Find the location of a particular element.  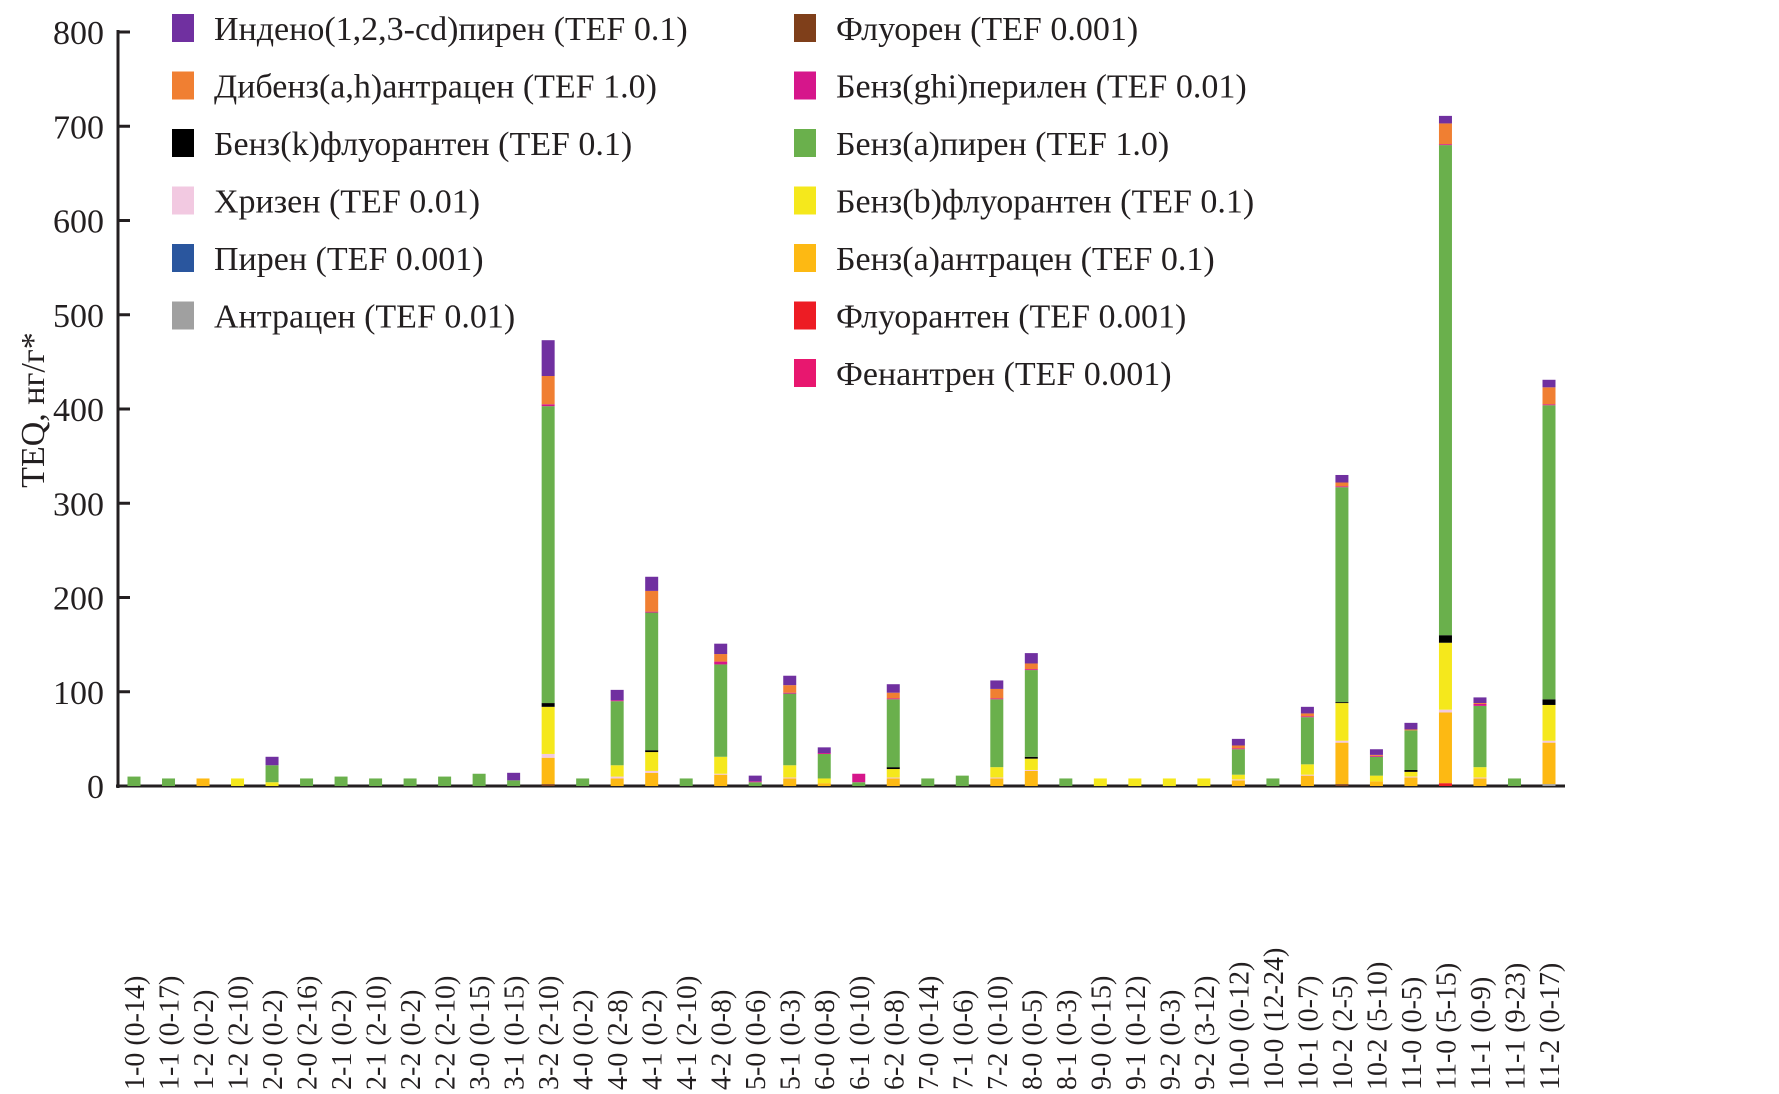

legend-label: Бенз(k)флуорантен (TEF 0.1) is located at coordinates (423, 144).